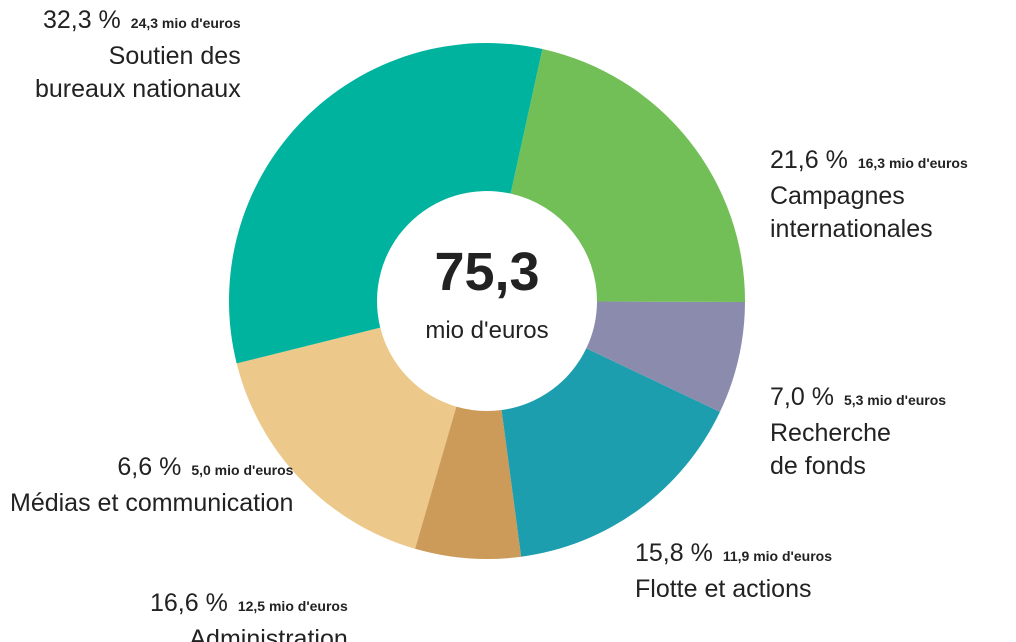 This screenshot has width=1016, height=642. What do you see at coordinates (268, 633) in the screenshot?
I see `category-label: Administration` at bounding box center [268, 633].